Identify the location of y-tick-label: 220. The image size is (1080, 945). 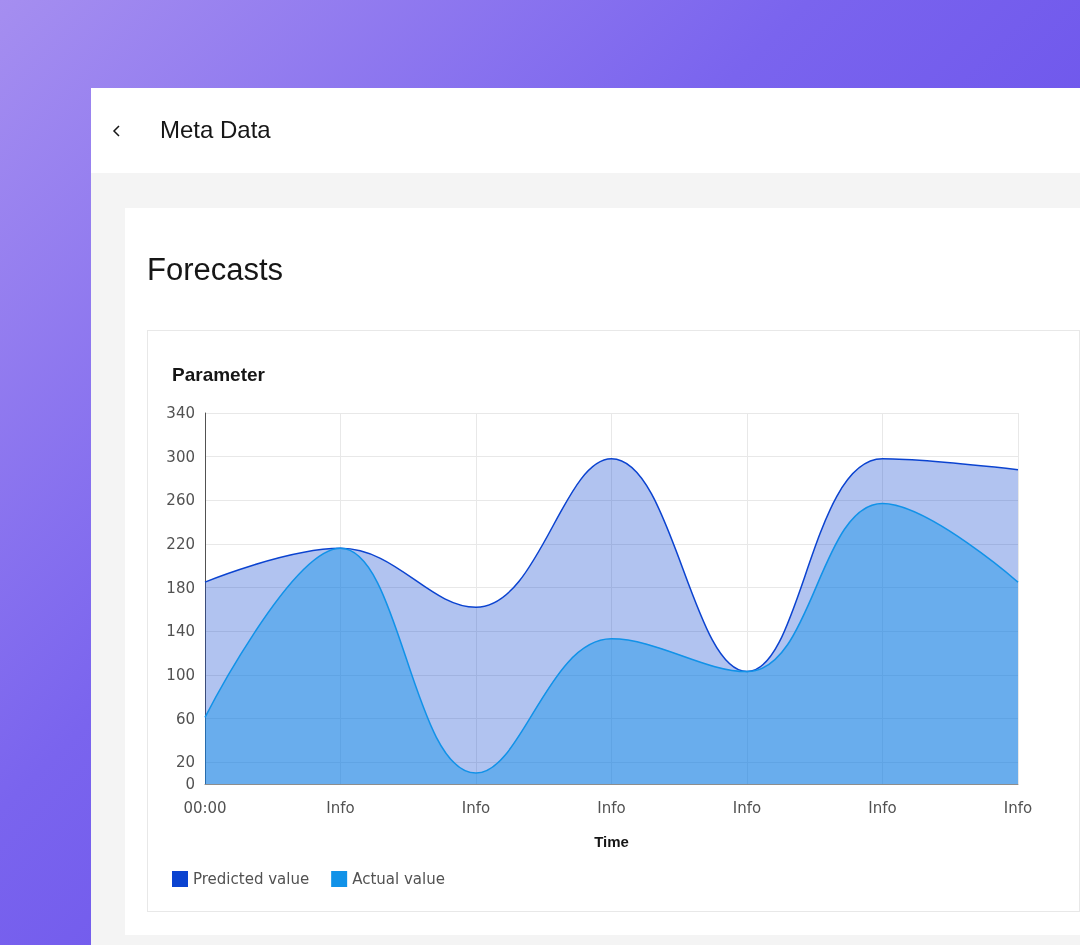
(180, 543).